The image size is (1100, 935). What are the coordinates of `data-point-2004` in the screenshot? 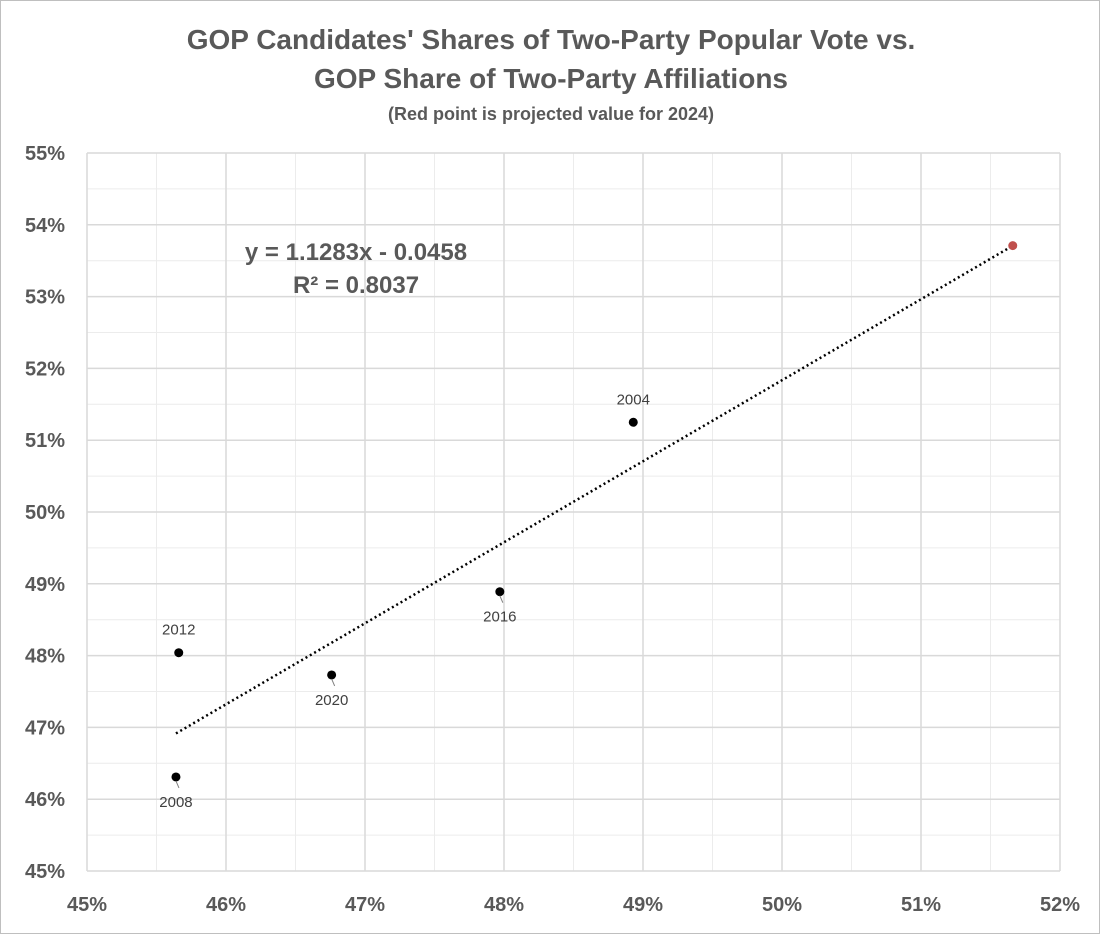 It's located at (633, 422).